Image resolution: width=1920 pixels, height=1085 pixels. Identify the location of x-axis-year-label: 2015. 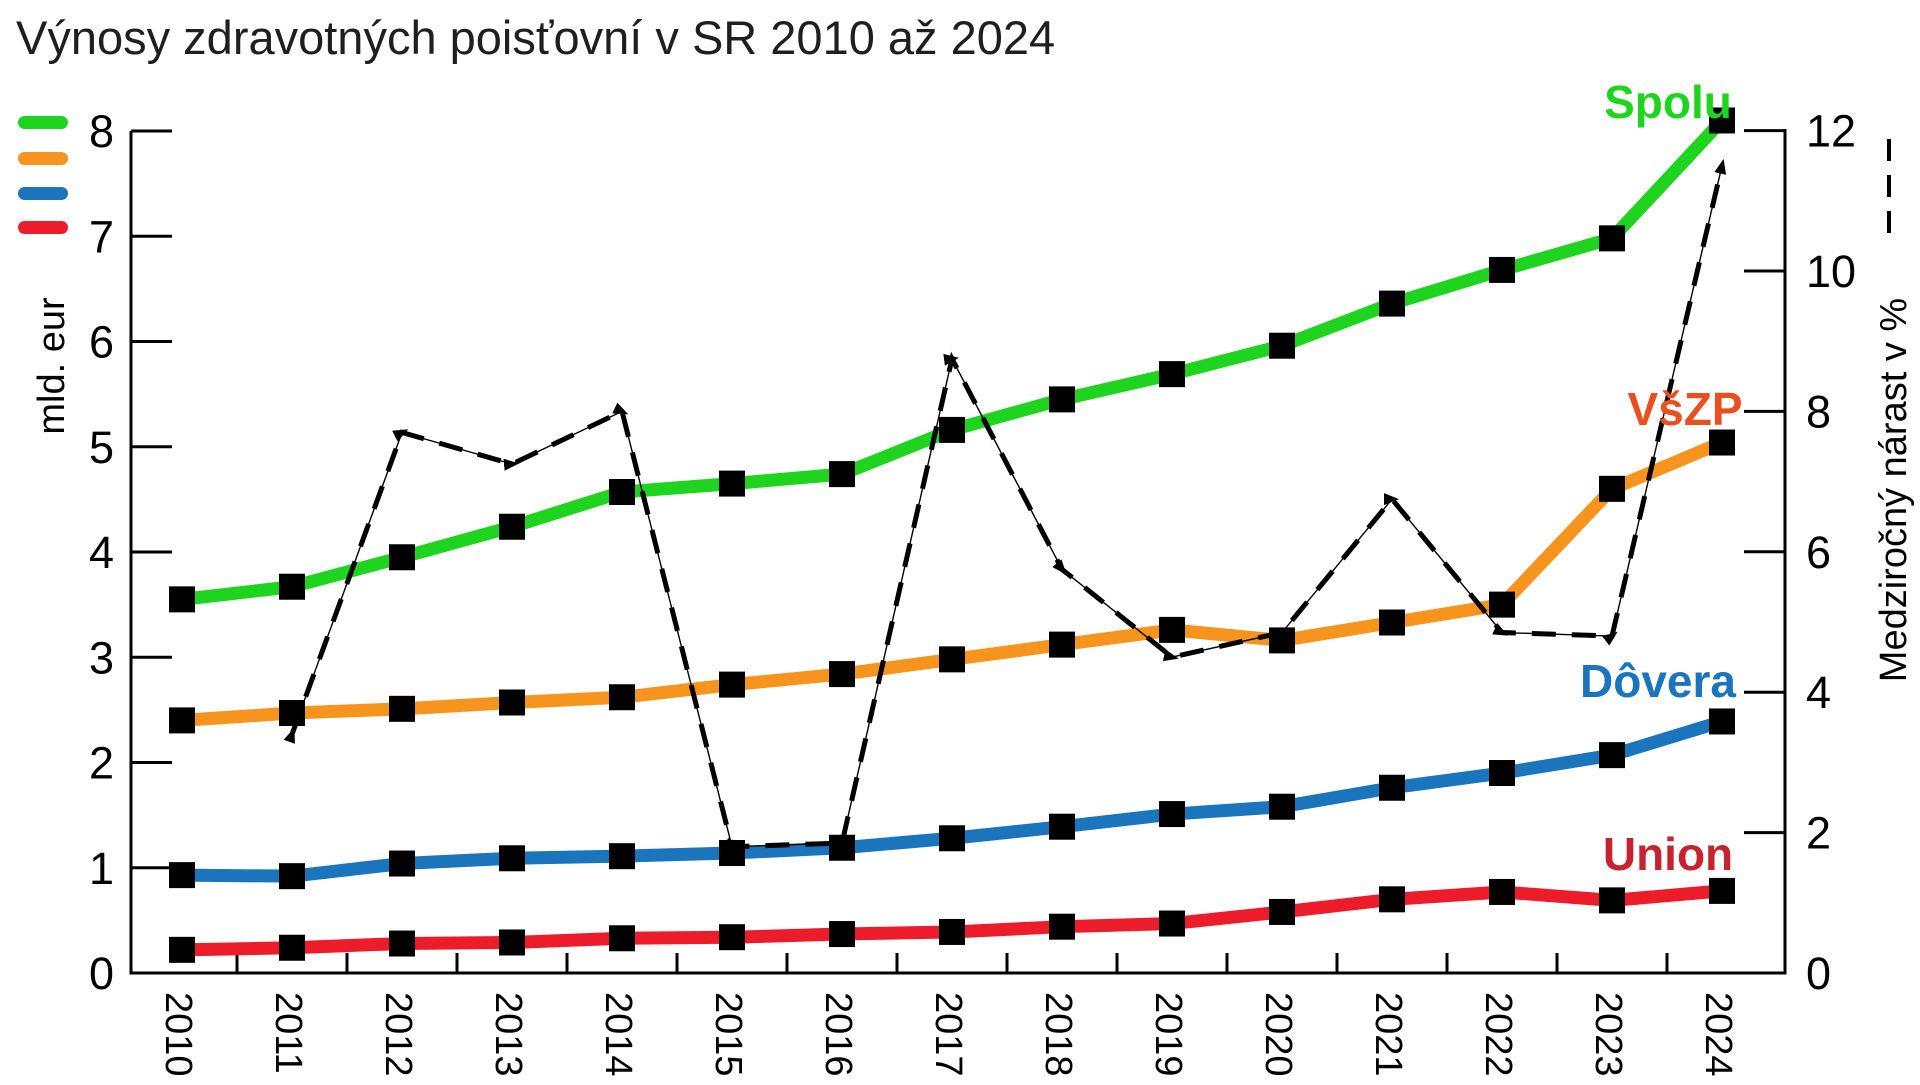
(728, 1034).